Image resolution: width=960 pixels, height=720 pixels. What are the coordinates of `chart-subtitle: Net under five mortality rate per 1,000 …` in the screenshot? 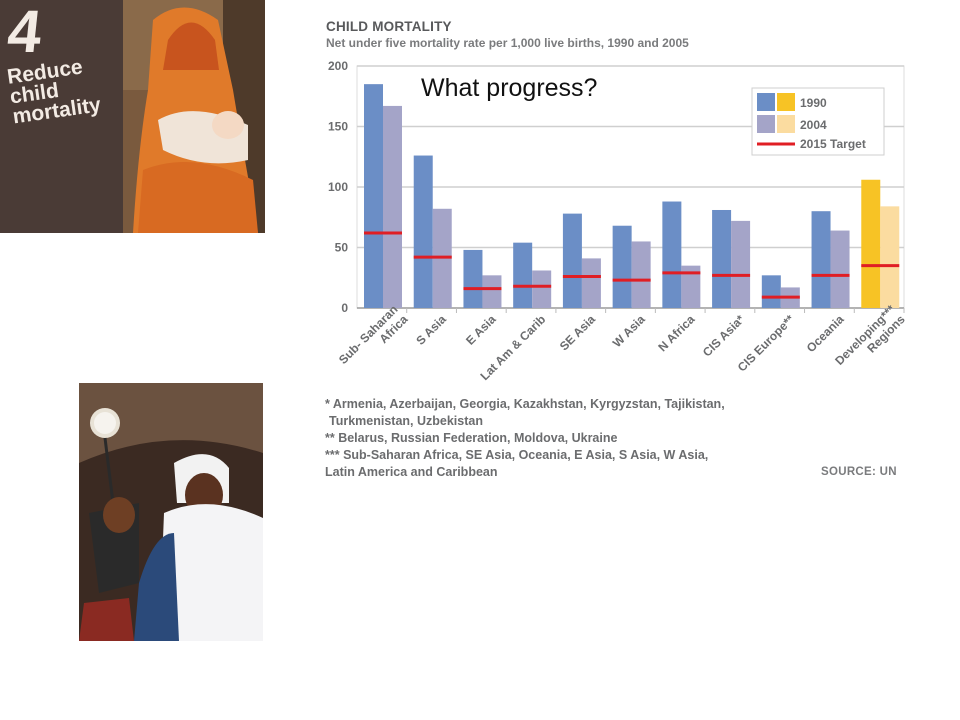 It's located at (507, 43).